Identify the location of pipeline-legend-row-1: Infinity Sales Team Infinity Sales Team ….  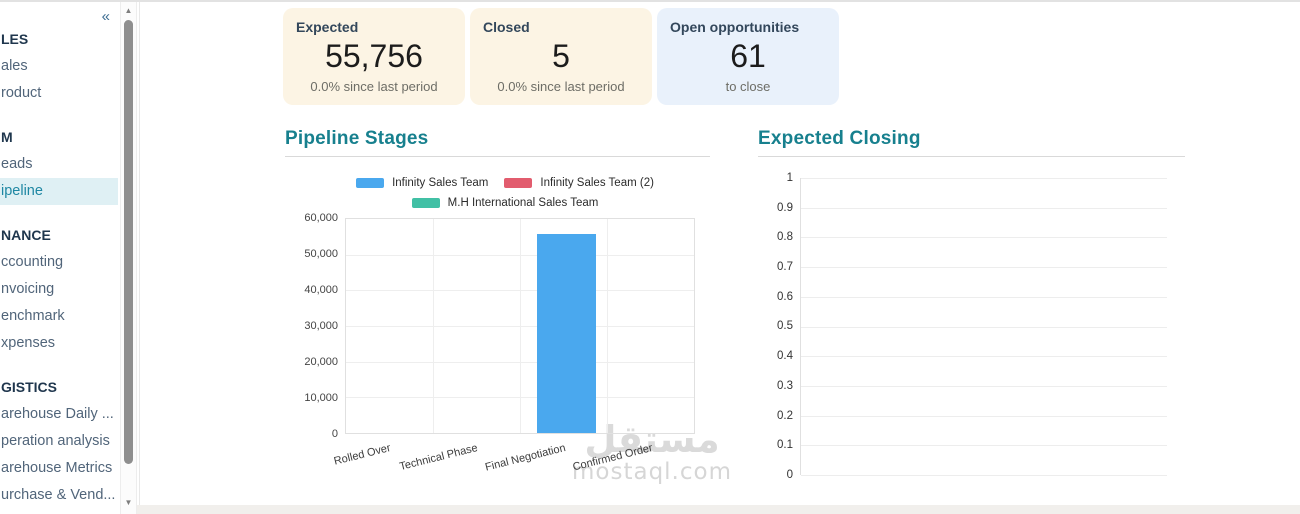
(505, 183).